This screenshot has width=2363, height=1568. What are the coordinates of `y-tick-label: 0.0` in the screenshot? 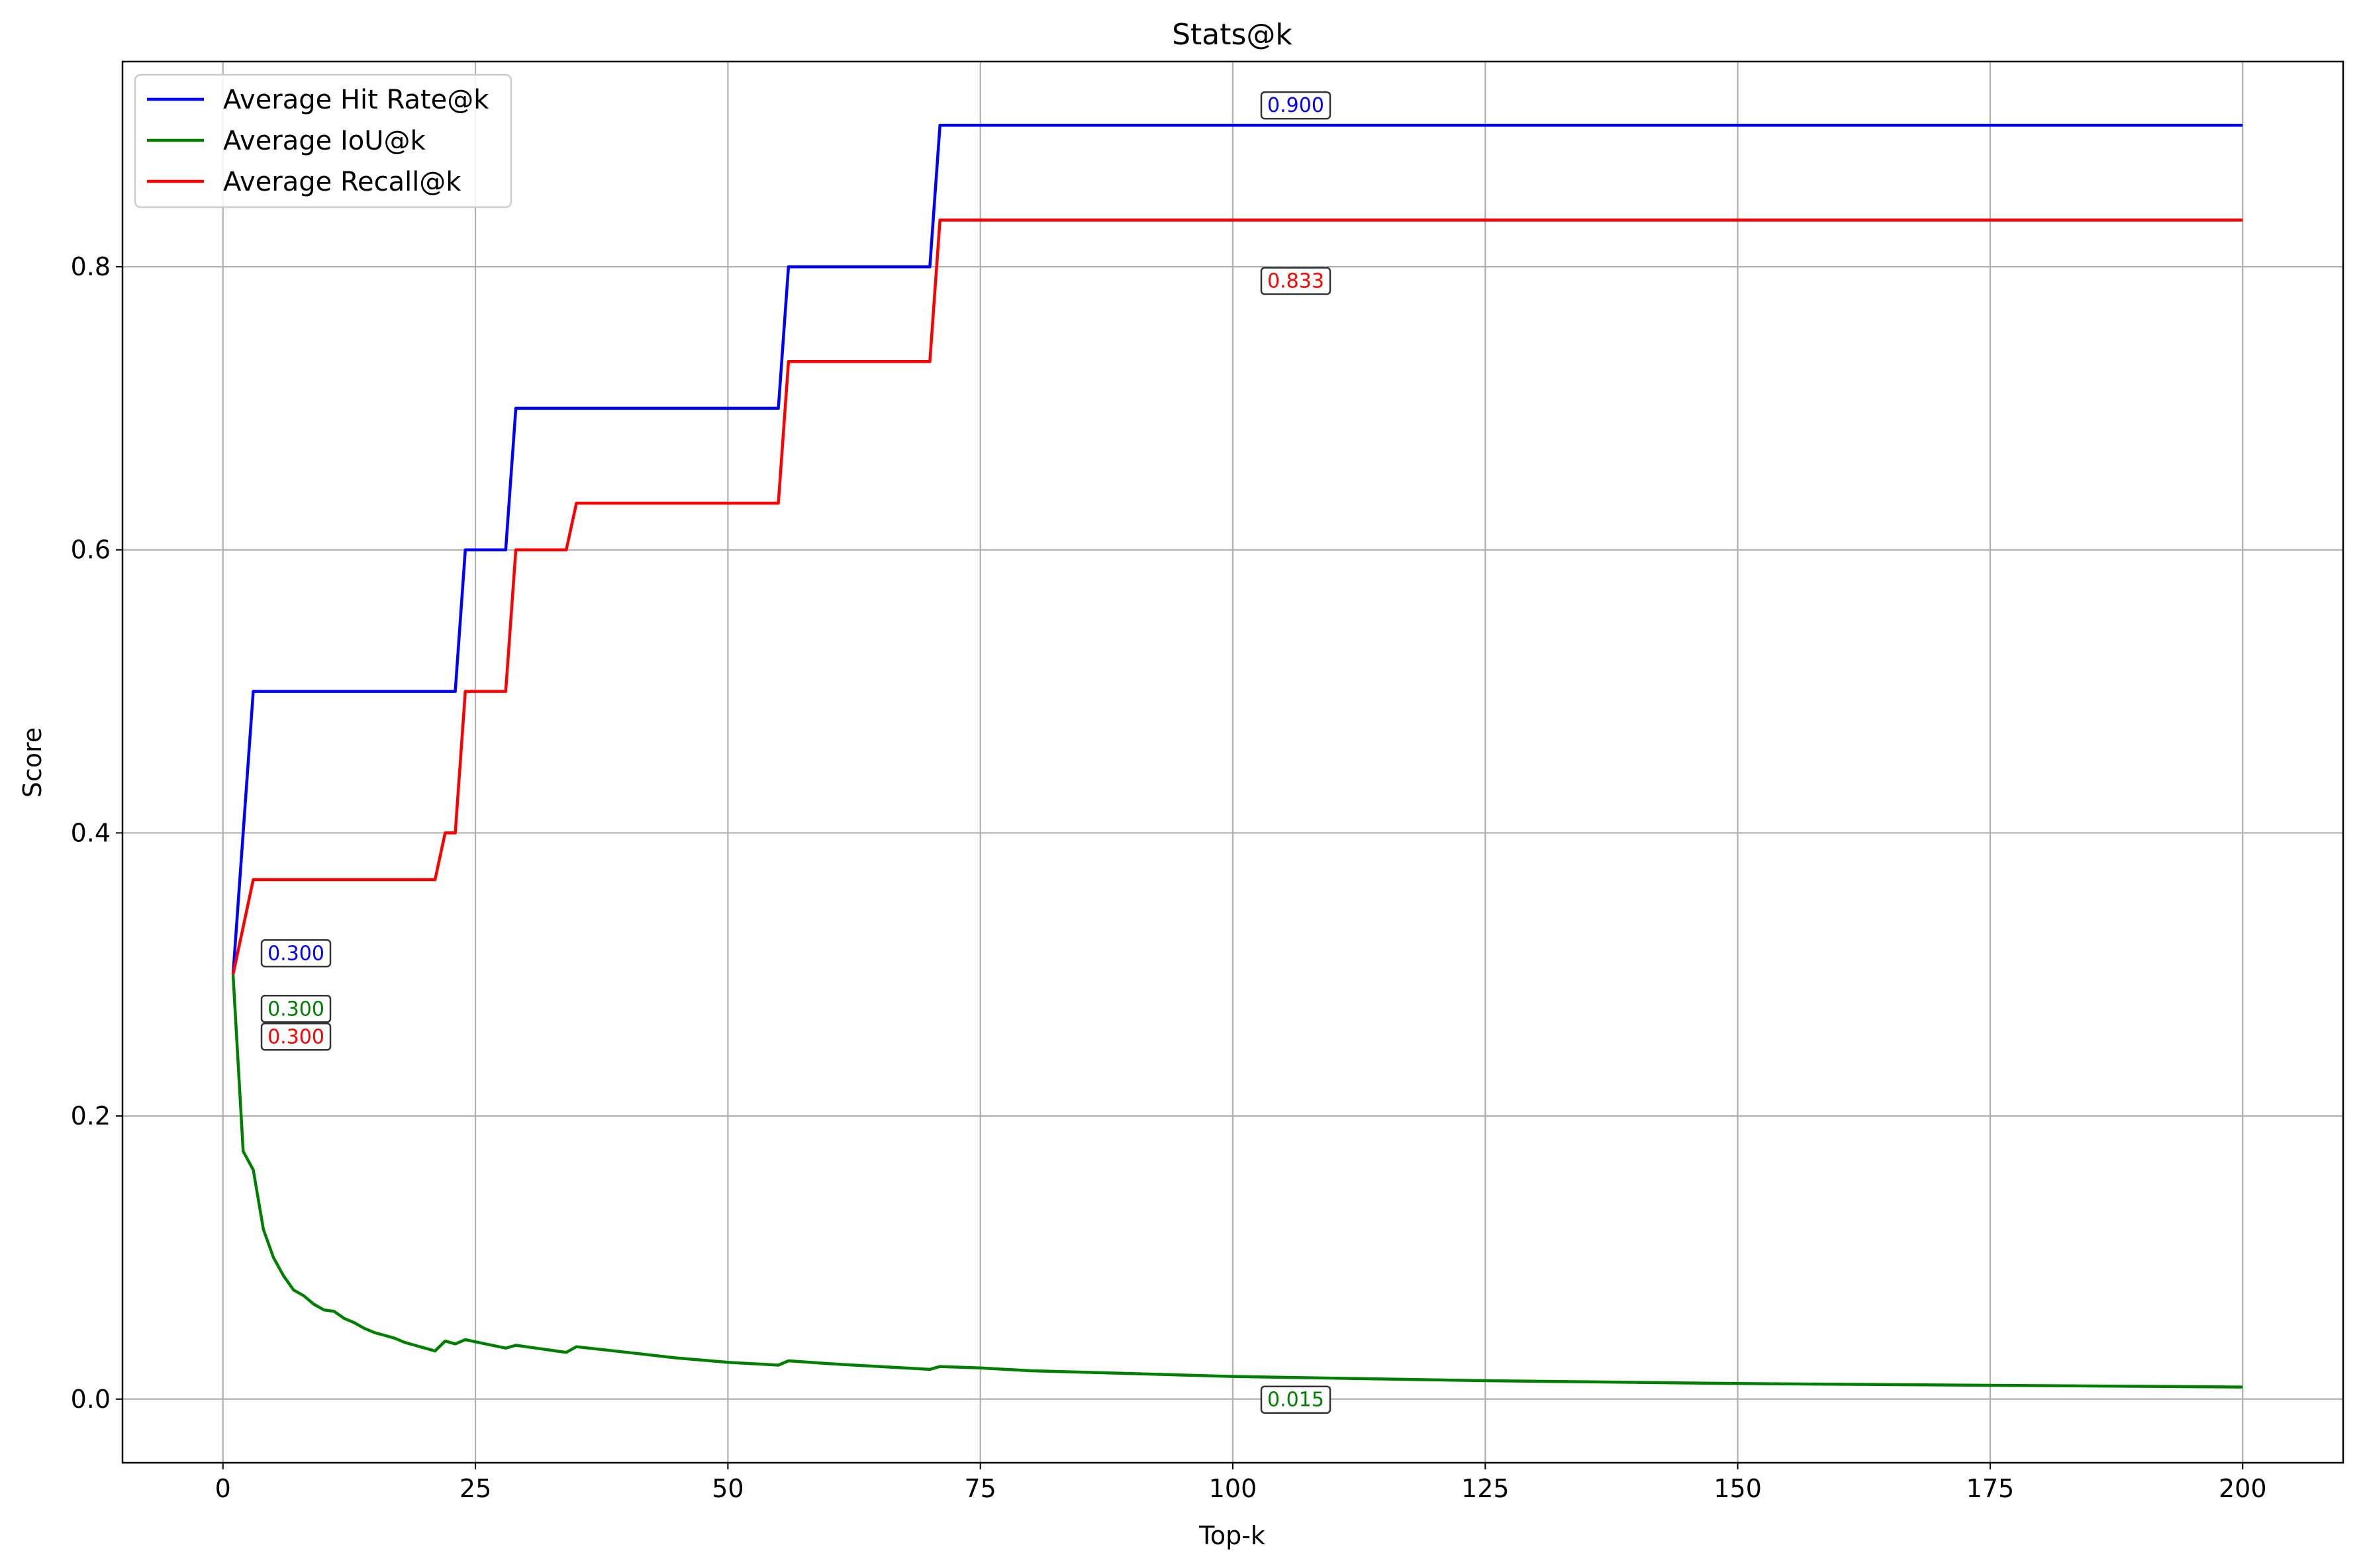 It's located at (91, 1399).